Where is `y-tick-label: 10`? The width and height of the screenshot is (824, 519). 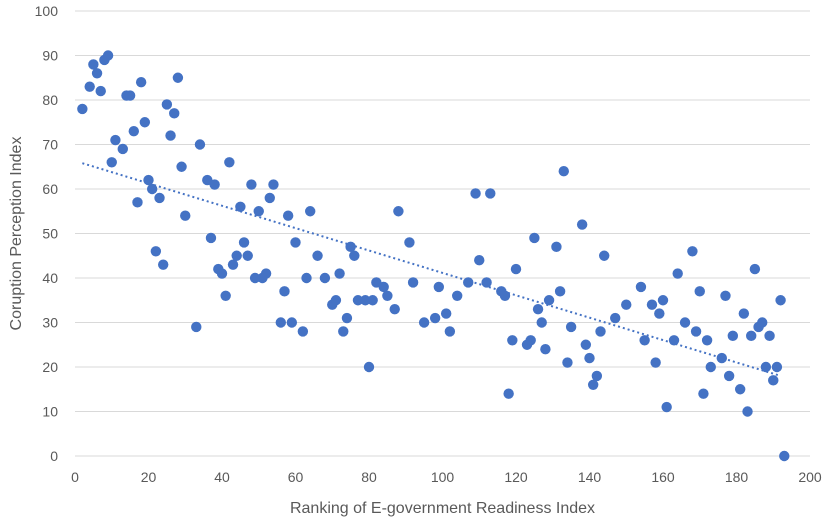
y-tick-label: 10 is located at coordinates (50, 412).